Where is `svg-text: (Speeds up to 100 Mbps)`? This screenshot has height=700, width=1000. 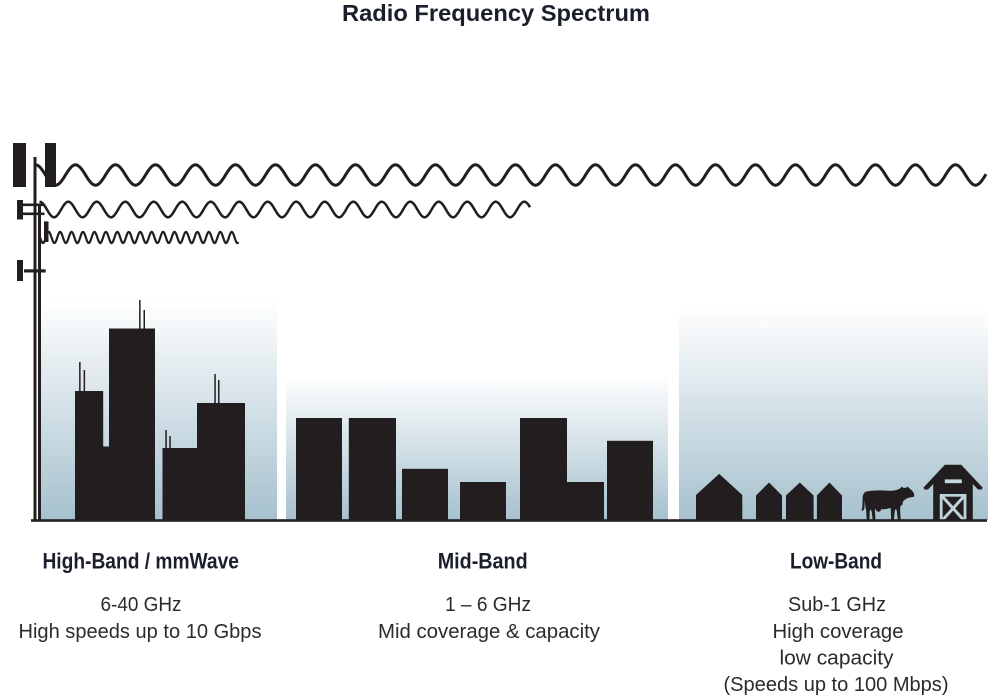 svg-text: (Speeds up to 100 Mbps) is located at coordinates (836, 684).